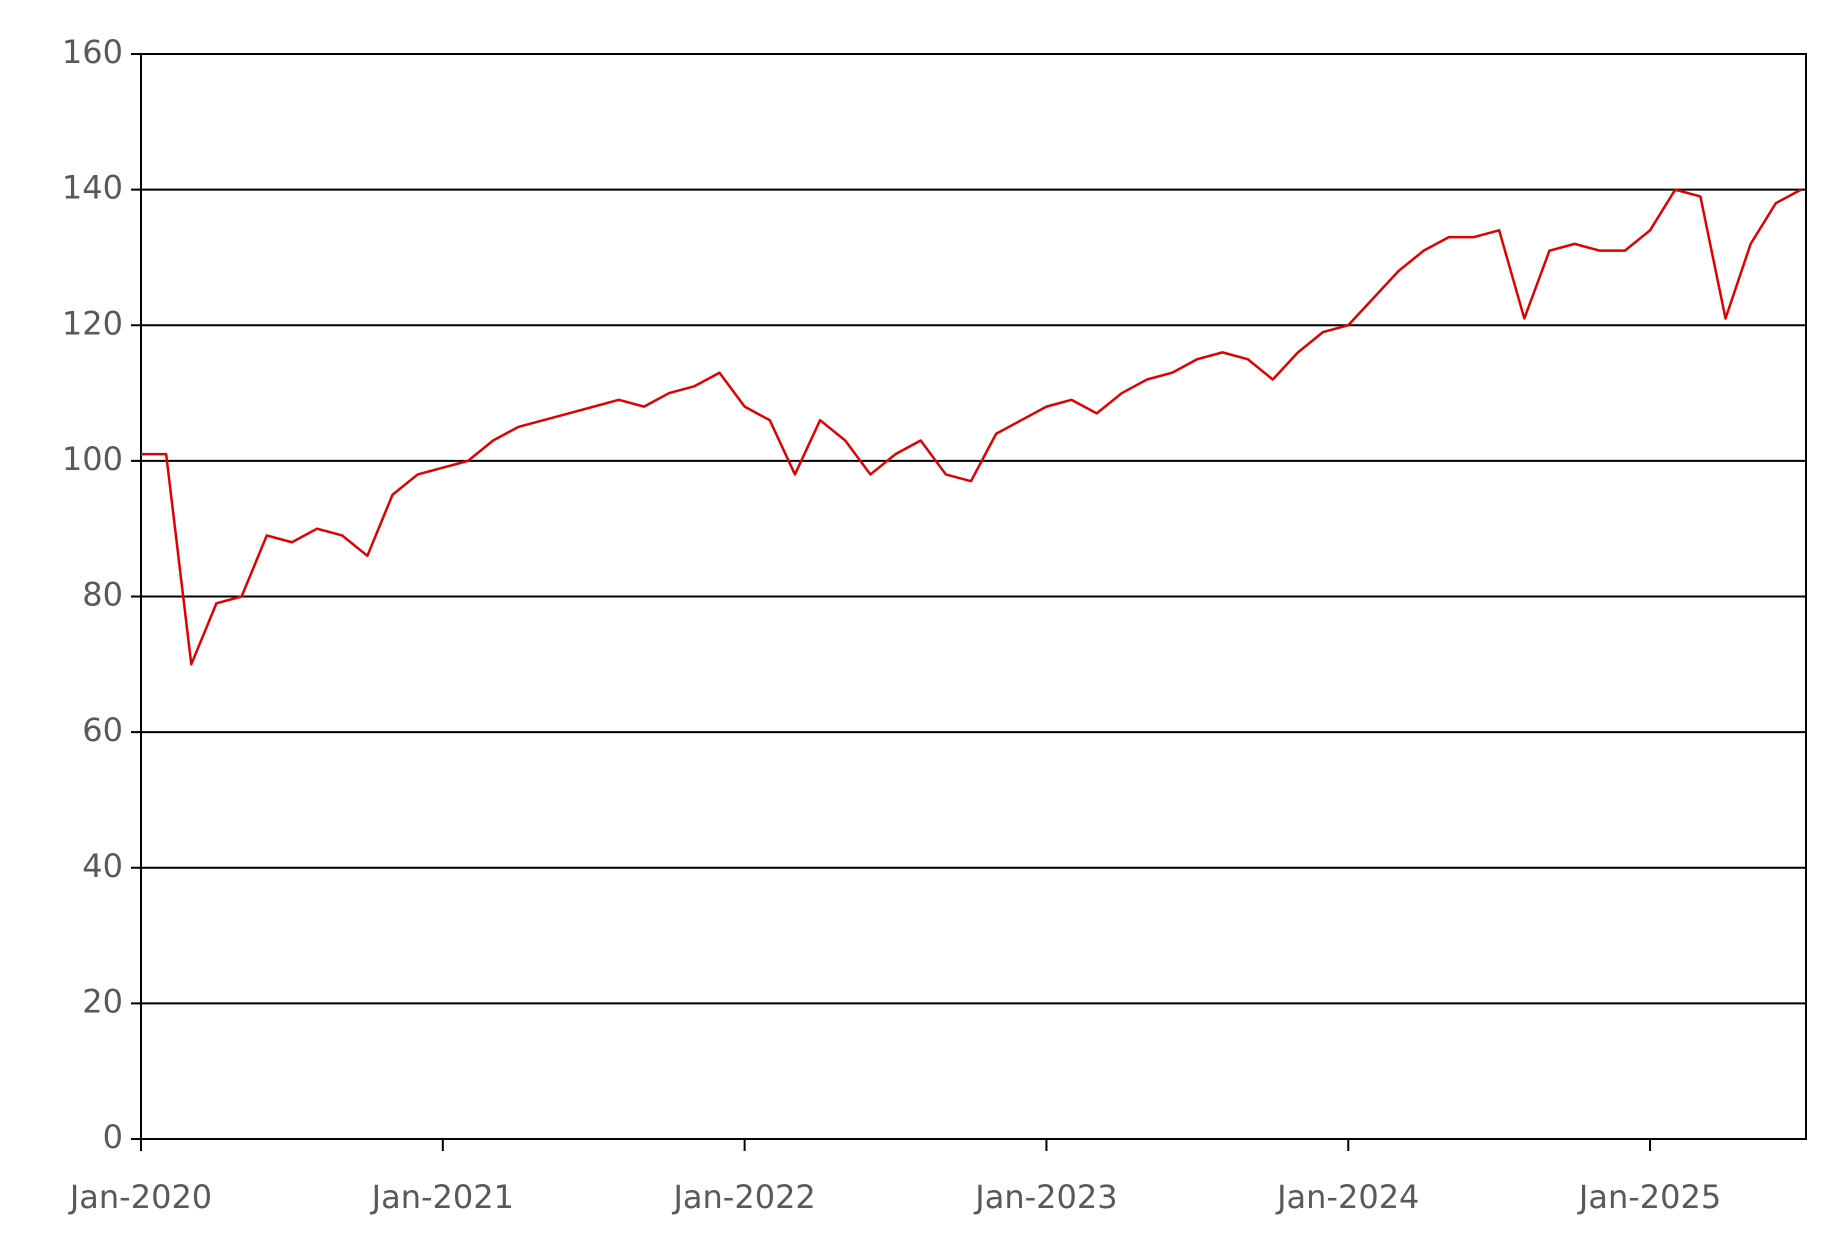 The height and width of the screenshot is (1244, 1846). Describe the element at coordinates (442, 1197) in the screenshot. I see `x-tick-label: Jan-2021` at that location.